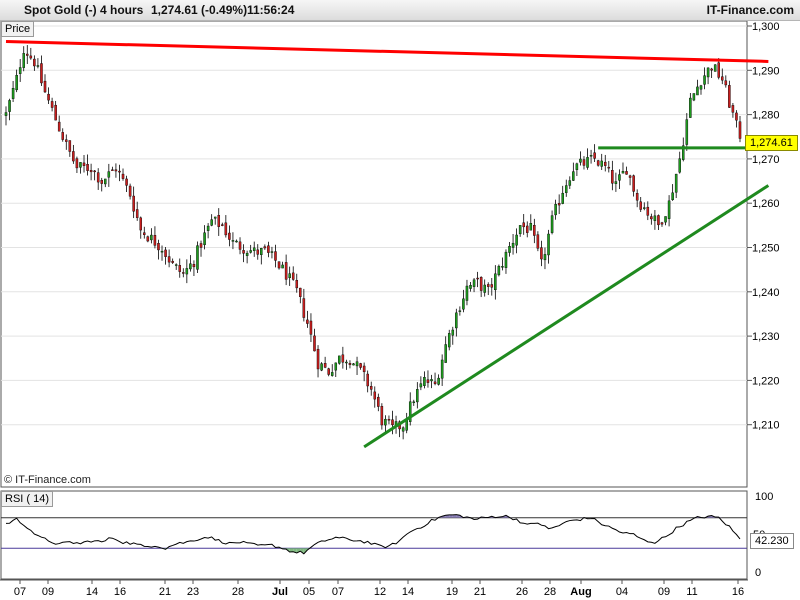 The width and height of the screenshot is (800, 600). Describe the element at coordinates (47, 480) in the screenshot. I see `copyright-credit: © IT-Finance.com` at that location.